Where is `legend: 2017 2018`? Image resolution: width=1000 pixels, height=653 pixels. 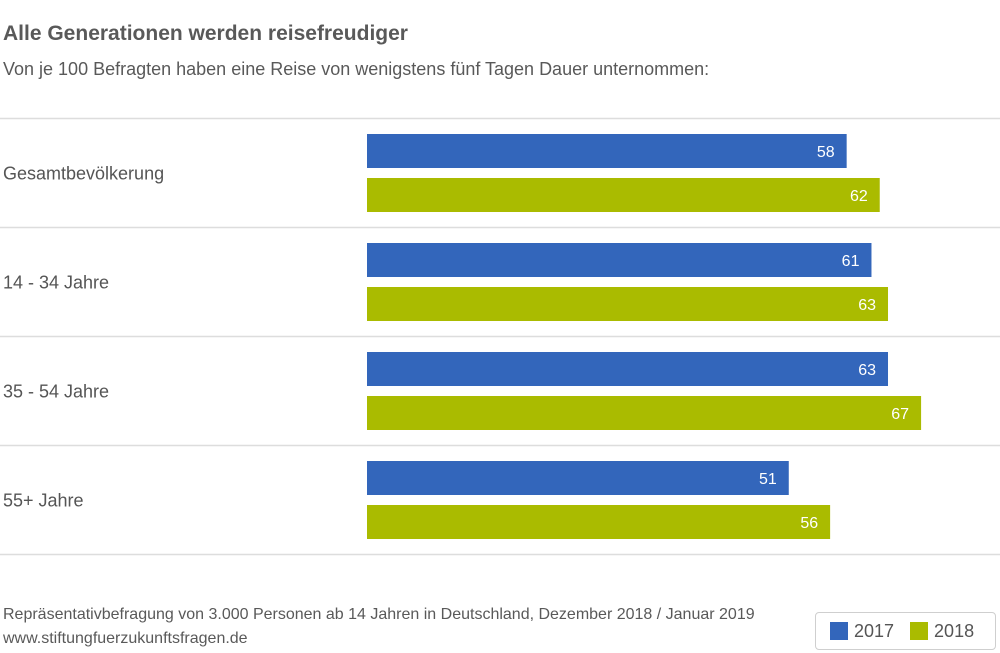
legend: 2017 2018 is located at coordinates (905, 631).